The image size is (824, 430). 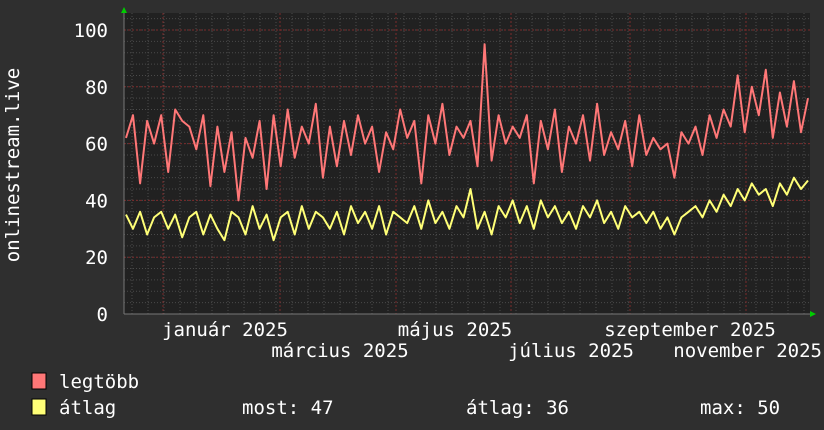 What do you see at coordinates (740, 408) in the screenshot?
I see `stat-max: max: 50` at bounding box center [740, 408].